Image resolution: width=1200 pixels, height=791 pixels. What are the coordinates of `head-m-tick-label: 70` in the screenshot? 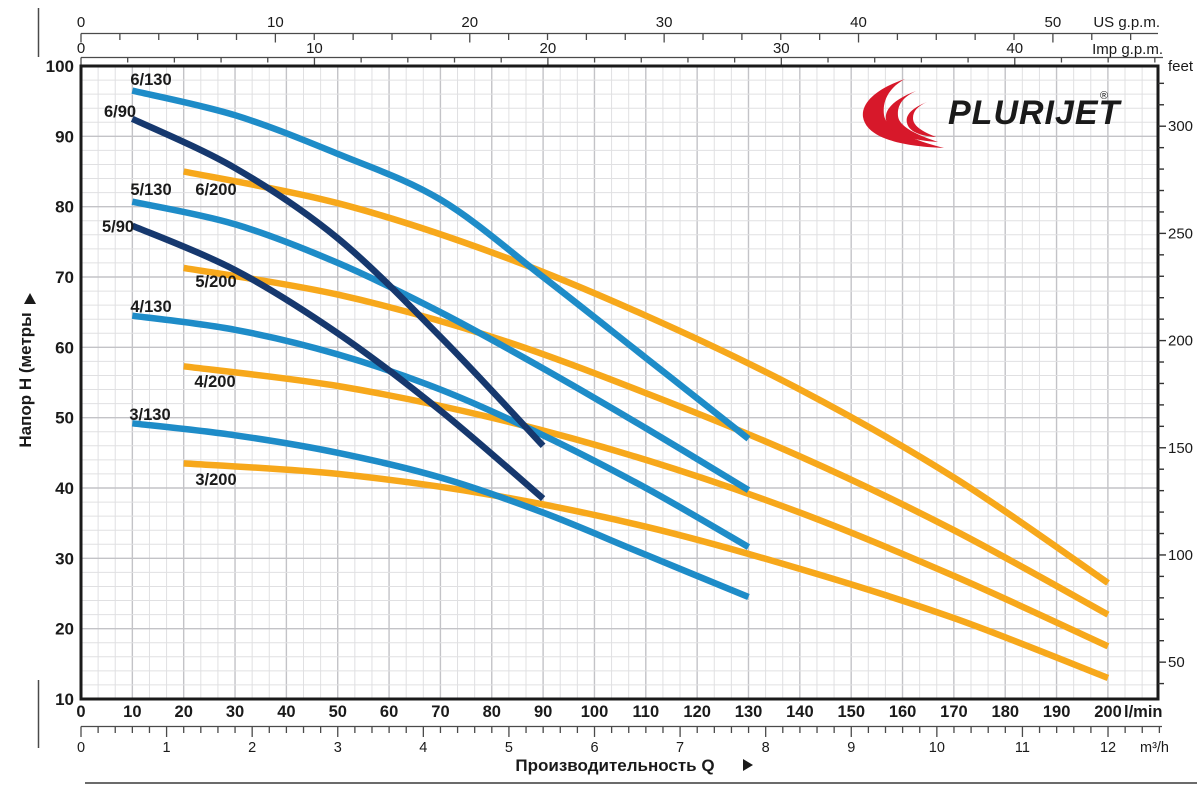 It's located at (64, 277).